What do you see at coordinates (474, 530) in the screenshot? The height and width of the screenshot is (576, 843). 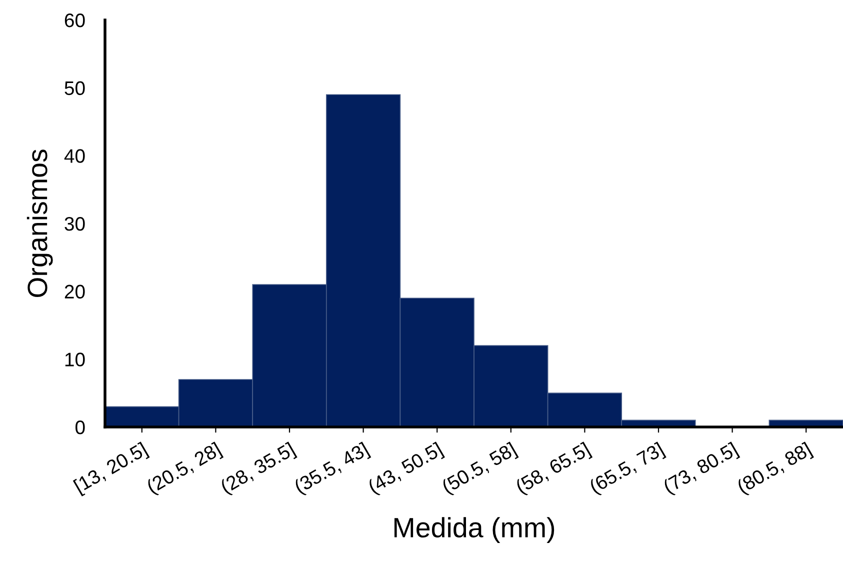 I see `x-axis-title: Medida (mm)` at bounding box center [474, 530].